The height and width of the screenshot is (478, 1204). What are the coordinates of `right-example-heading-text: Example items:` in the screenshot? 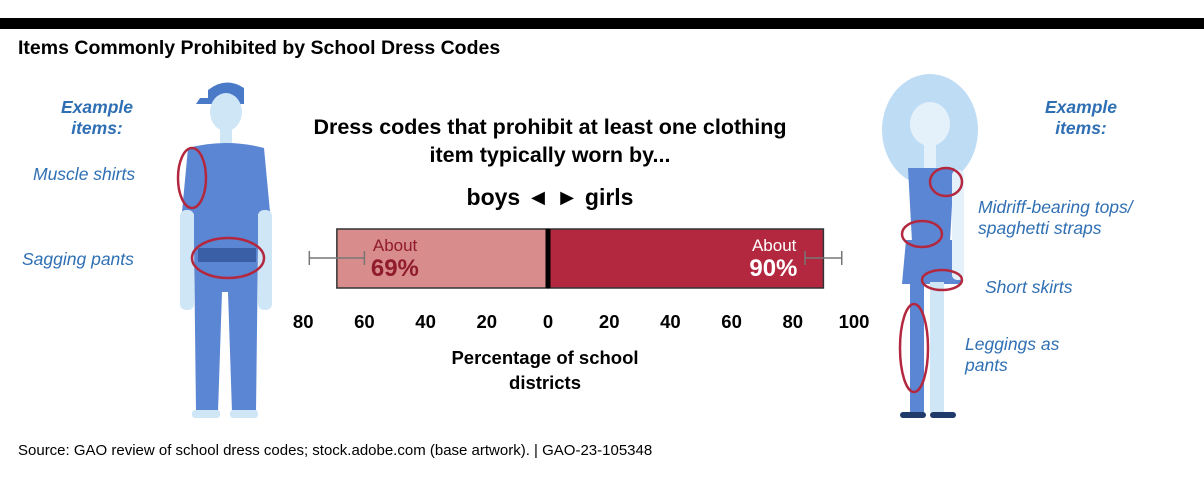 It's located at (1081, 117).